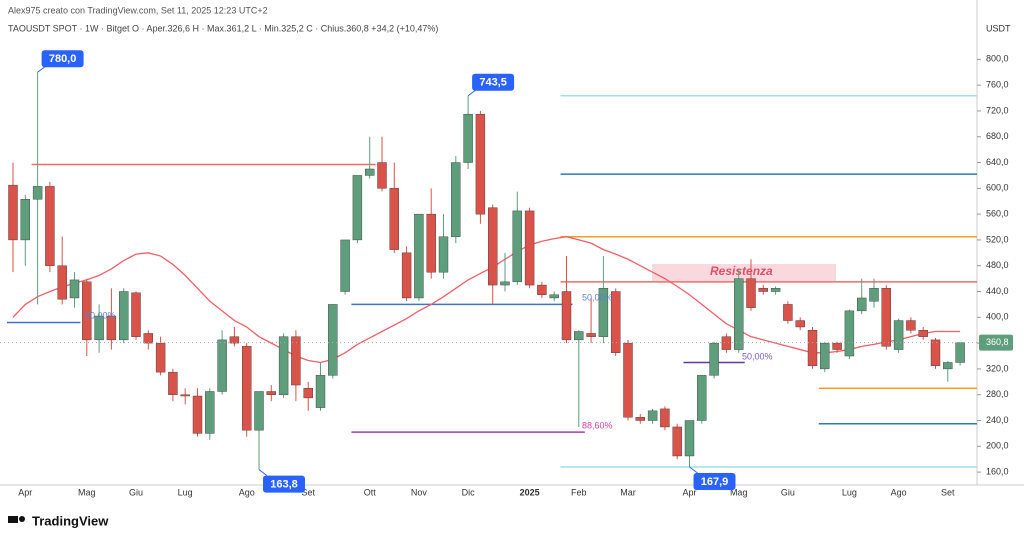 This screenshot has width=1024, height=542. I want to click on y-tick-label: 520,0, so click(997, 239).